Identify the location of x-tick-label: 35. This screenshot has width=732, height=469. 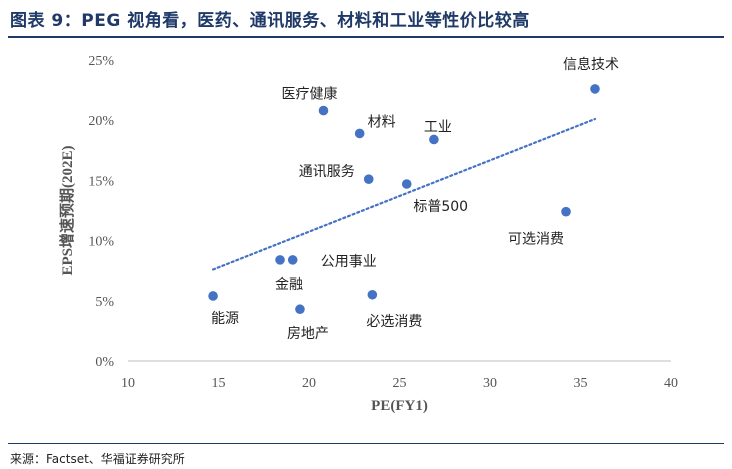
(581, 383).